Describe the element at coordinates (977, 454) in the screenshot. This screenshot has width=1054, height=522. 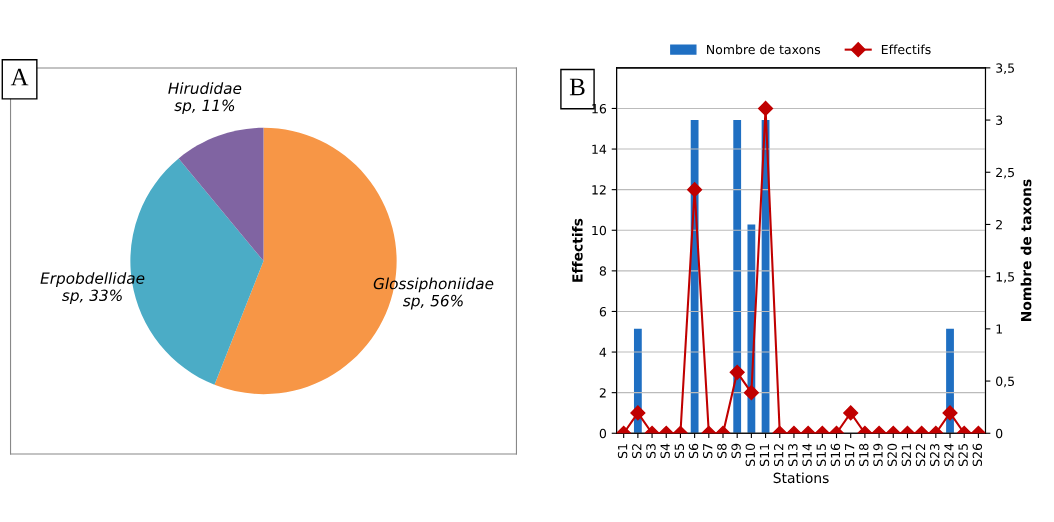
I see `x-tick-label: S26` at that location.